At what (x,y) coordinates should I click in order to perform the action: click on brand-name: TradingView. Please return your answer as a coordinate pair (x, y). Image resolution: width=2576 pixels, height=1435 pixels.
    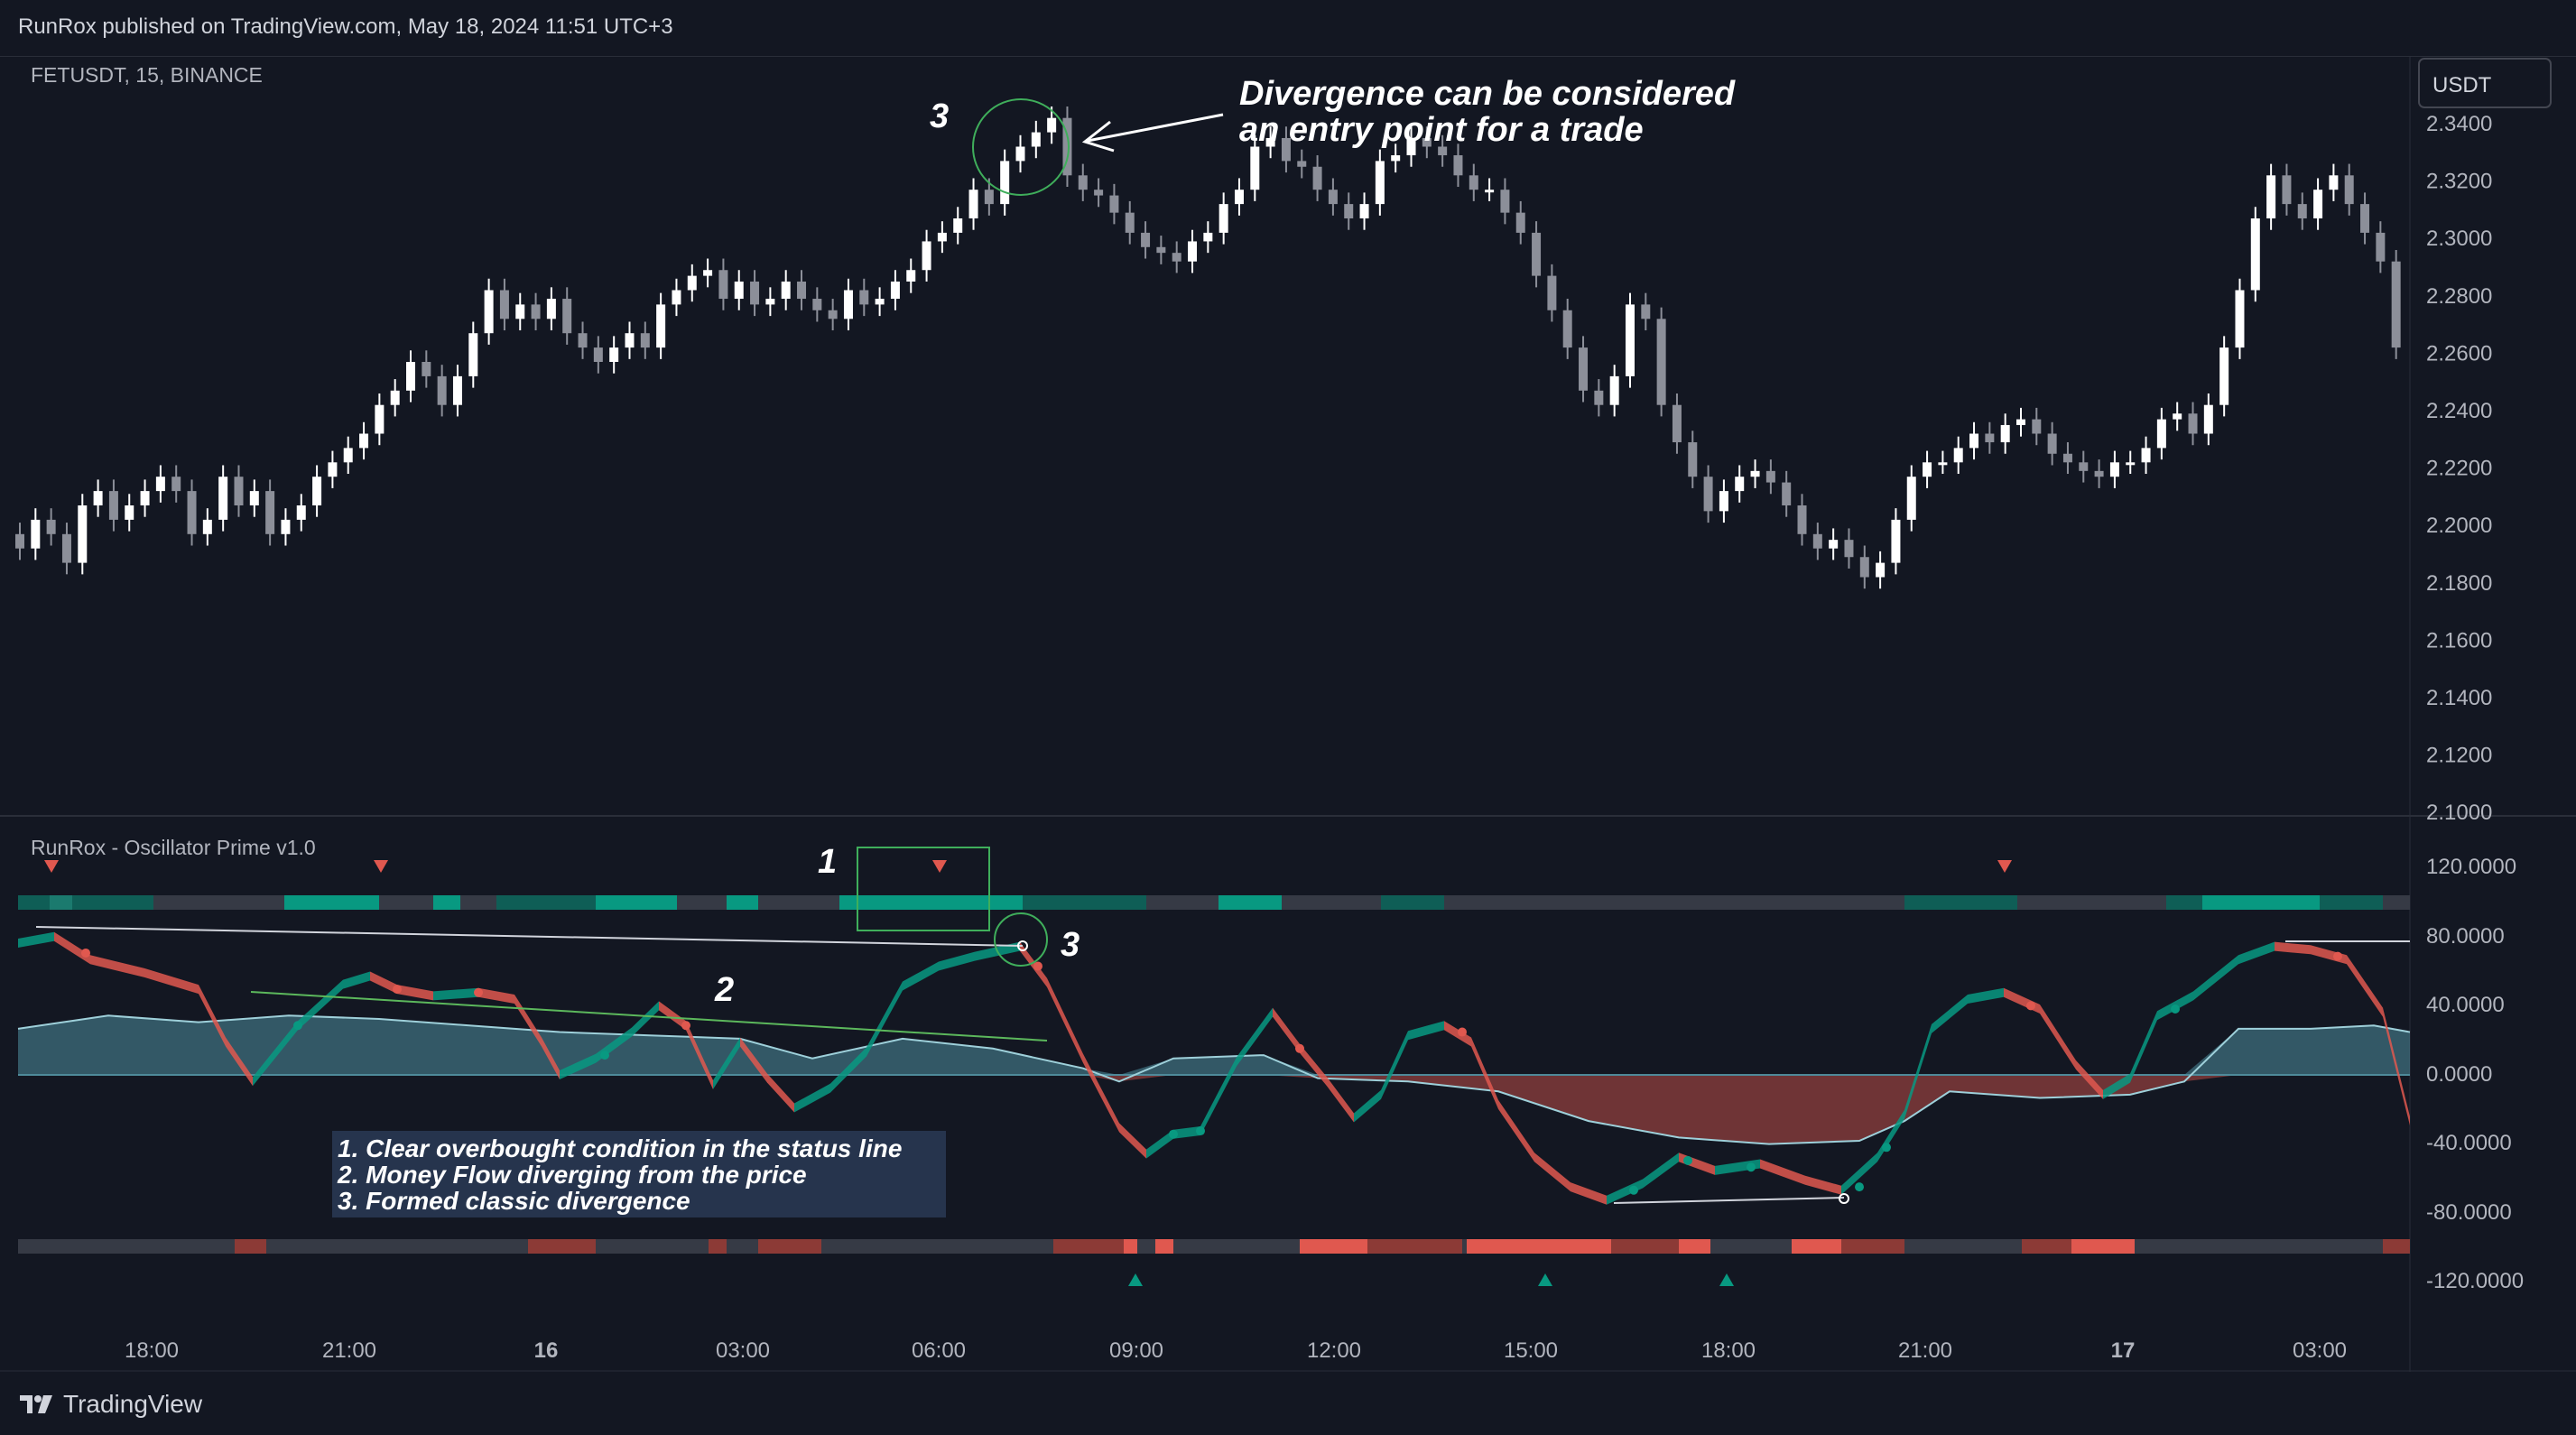
    Looking at the image, I should click on (133, 1404).